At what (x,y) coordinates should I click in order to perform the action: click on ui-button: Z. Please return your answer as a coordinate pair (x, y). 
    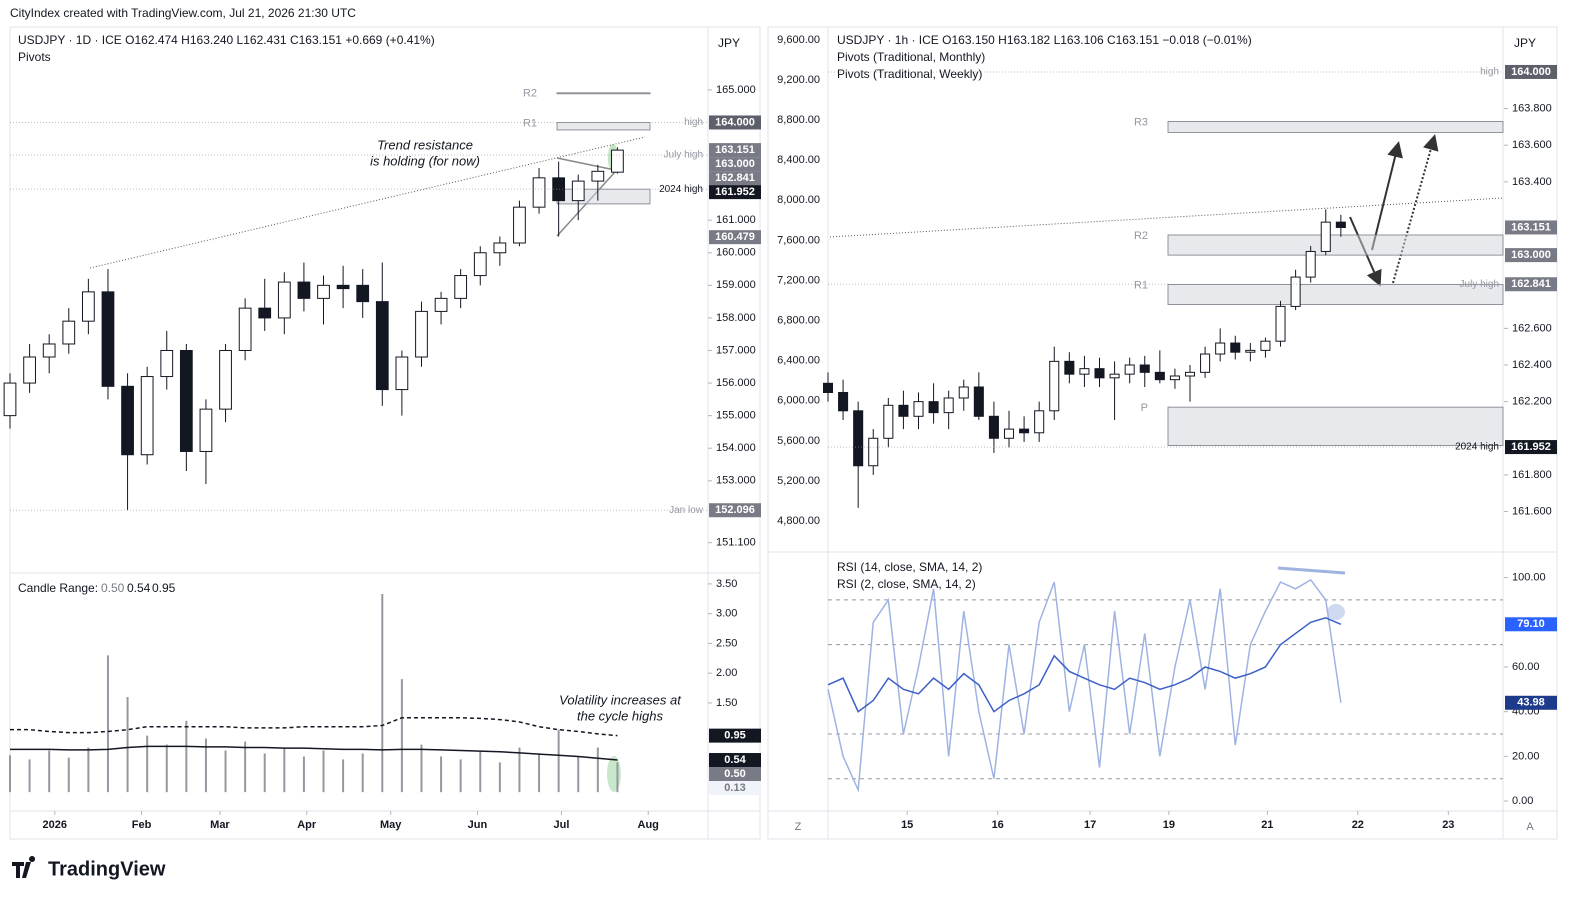
    Looking at the image, I should click on (798, 827).